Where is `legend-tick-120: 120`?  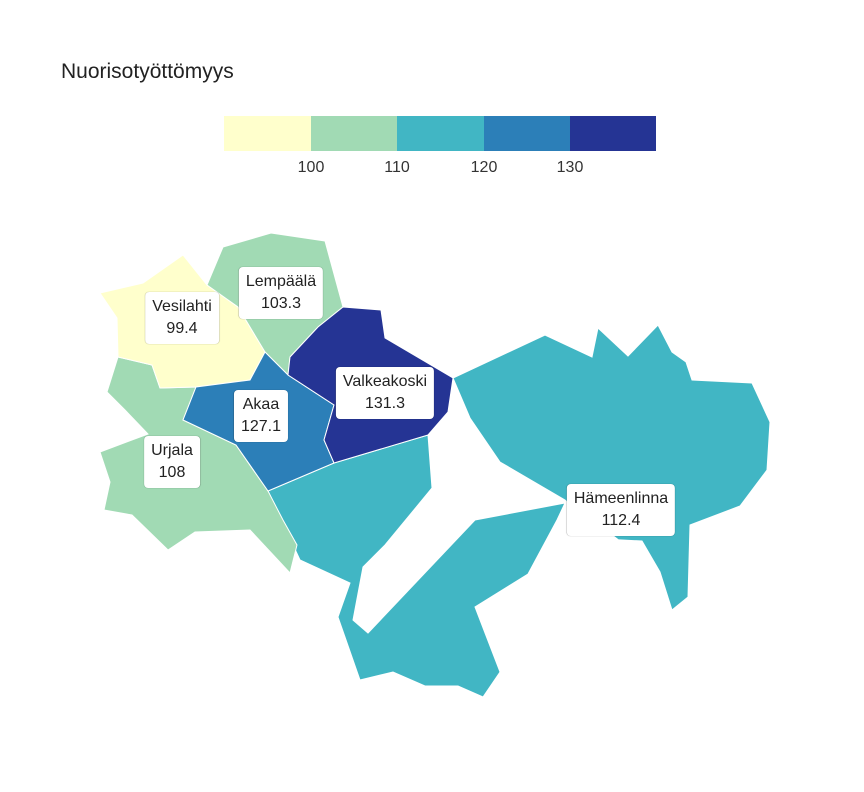
legend-tick-120: 120 is located at coordinates (484, 167).